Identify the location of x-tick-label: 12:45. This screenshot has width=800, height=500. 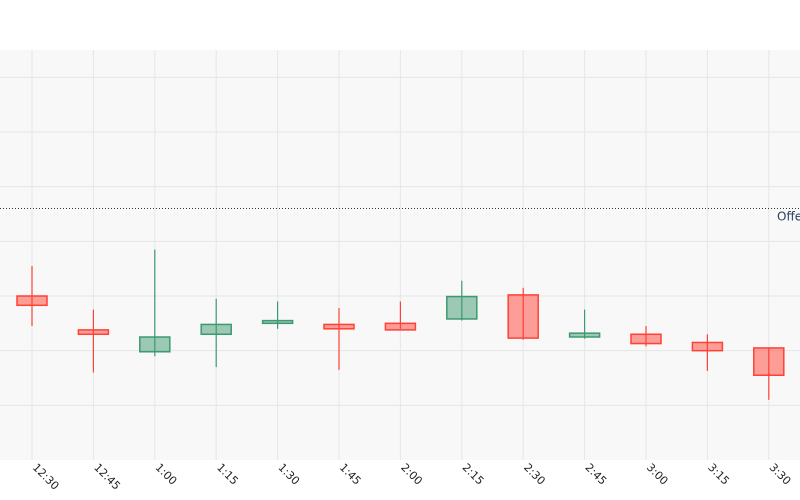
(107, 477).